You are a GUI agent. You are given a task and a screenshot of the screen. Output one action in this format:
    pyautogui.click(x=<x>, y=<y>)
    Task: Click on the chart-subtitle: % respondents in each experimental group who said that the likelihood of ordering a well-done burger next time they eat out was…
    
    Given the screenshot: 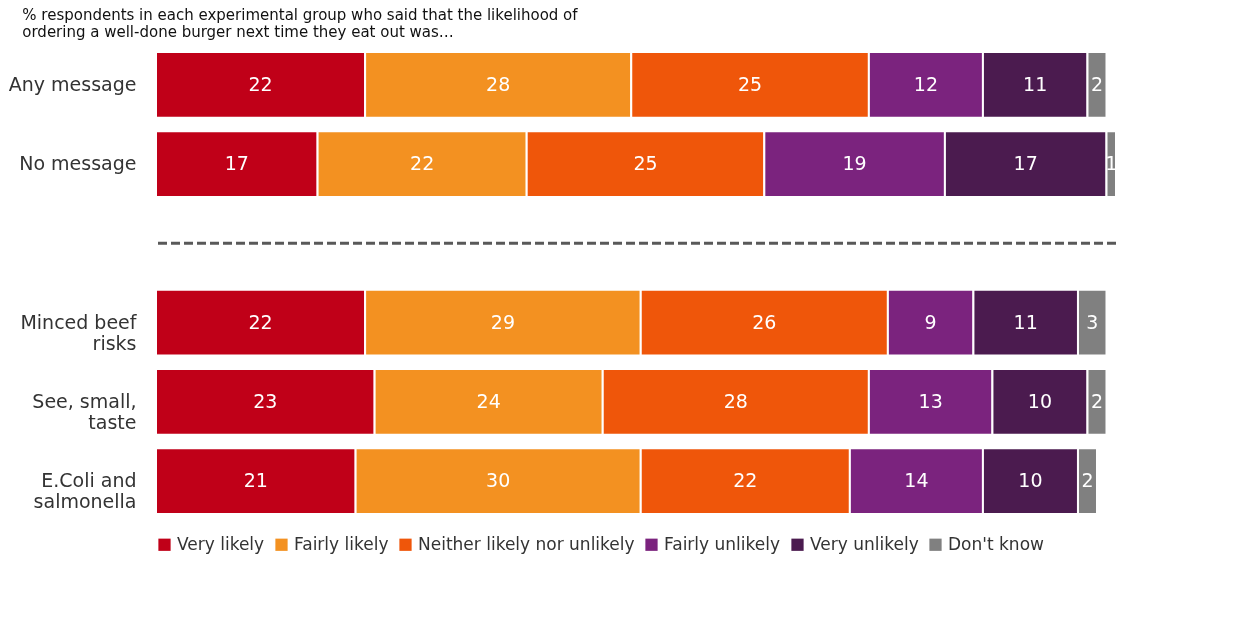 What is the action you would take?
    pyautogui.click(x=300, y=23)
    